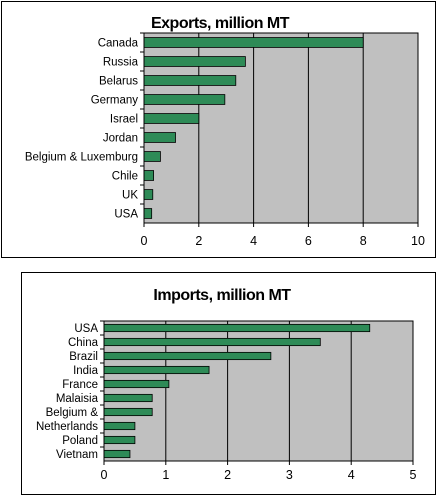 This screenshot has width=438, height=504. I want to click on imports-category-label: Poland, so click(80, 441).